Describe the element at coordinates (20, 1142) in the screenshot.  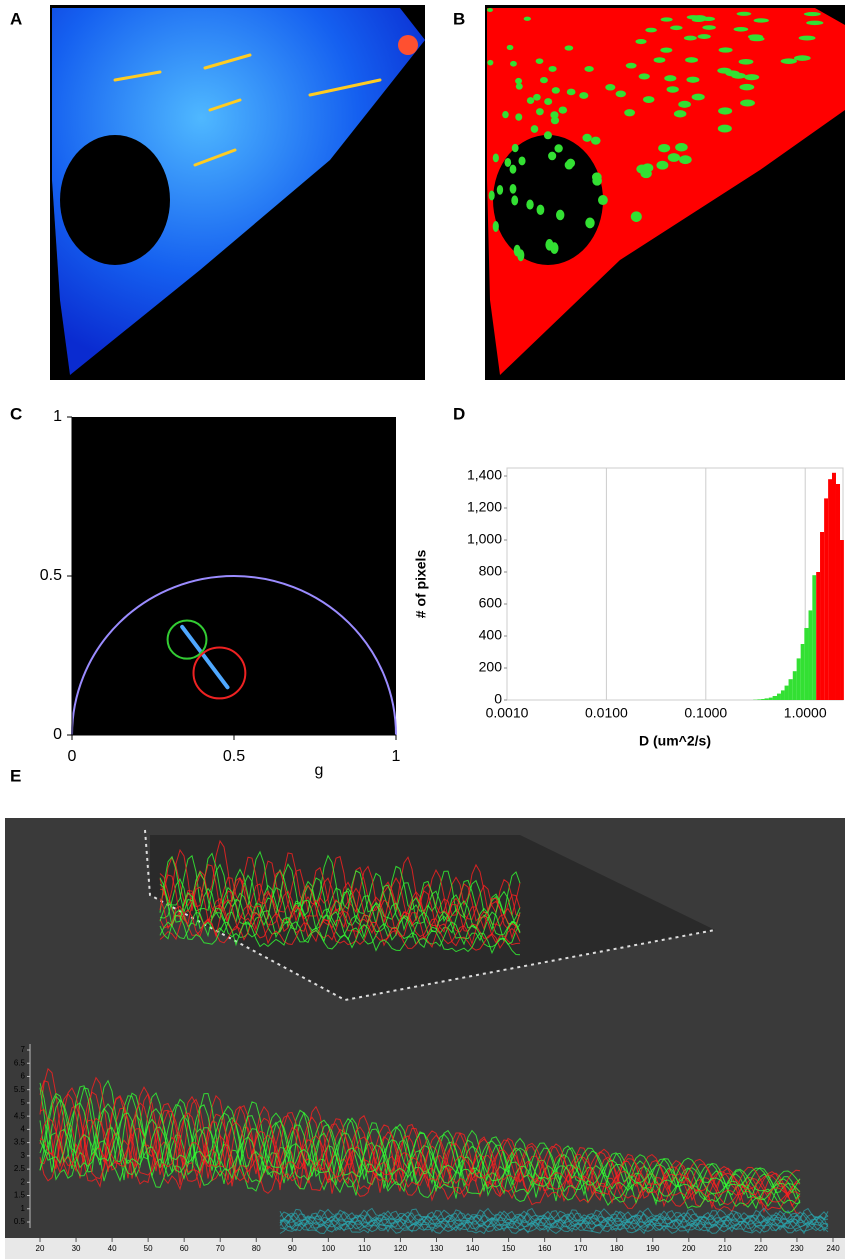
I see `y-tick-label: 3.5` at that location.